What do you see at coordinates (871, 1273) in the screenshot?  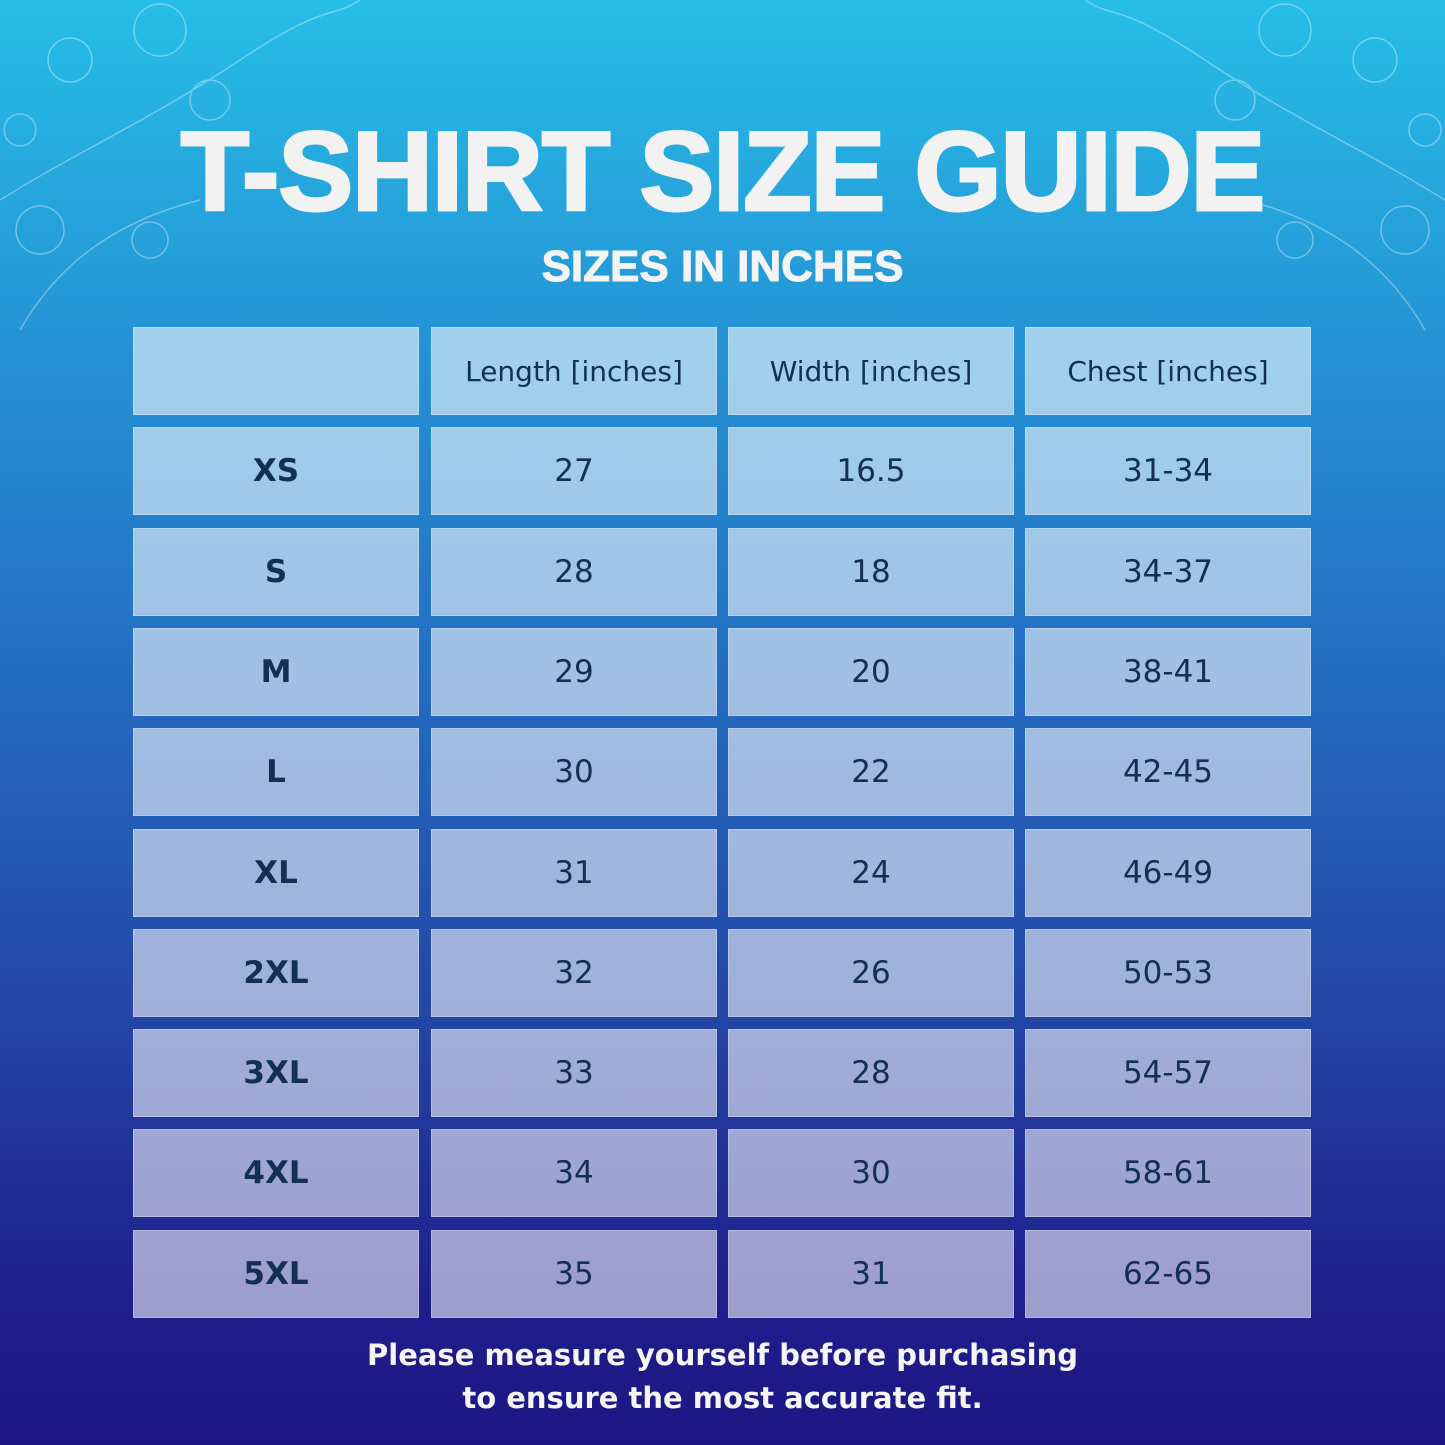 I see `width-cell: 31` at bounding box center [871, 1273].